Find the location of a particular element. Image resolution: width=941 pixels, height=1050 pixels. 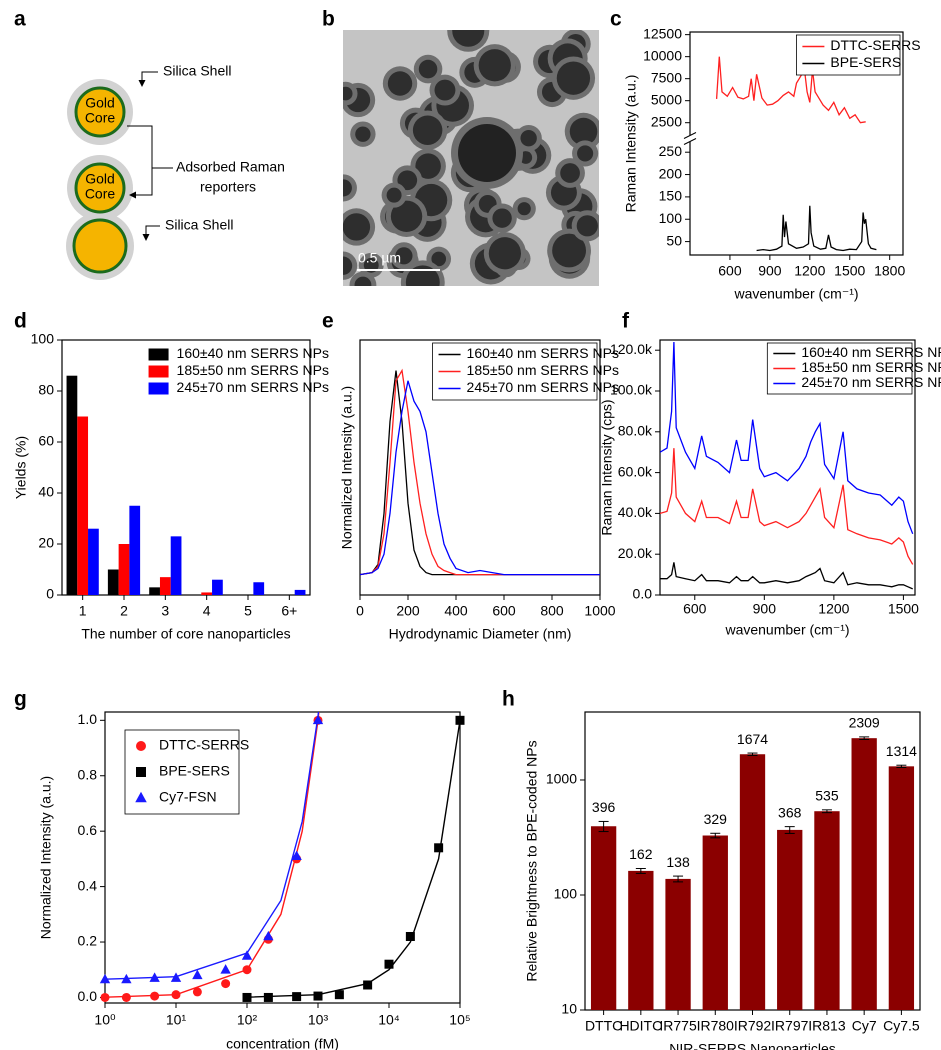

legend-label: Cy7-FSN is located at coordinates (188, 797).